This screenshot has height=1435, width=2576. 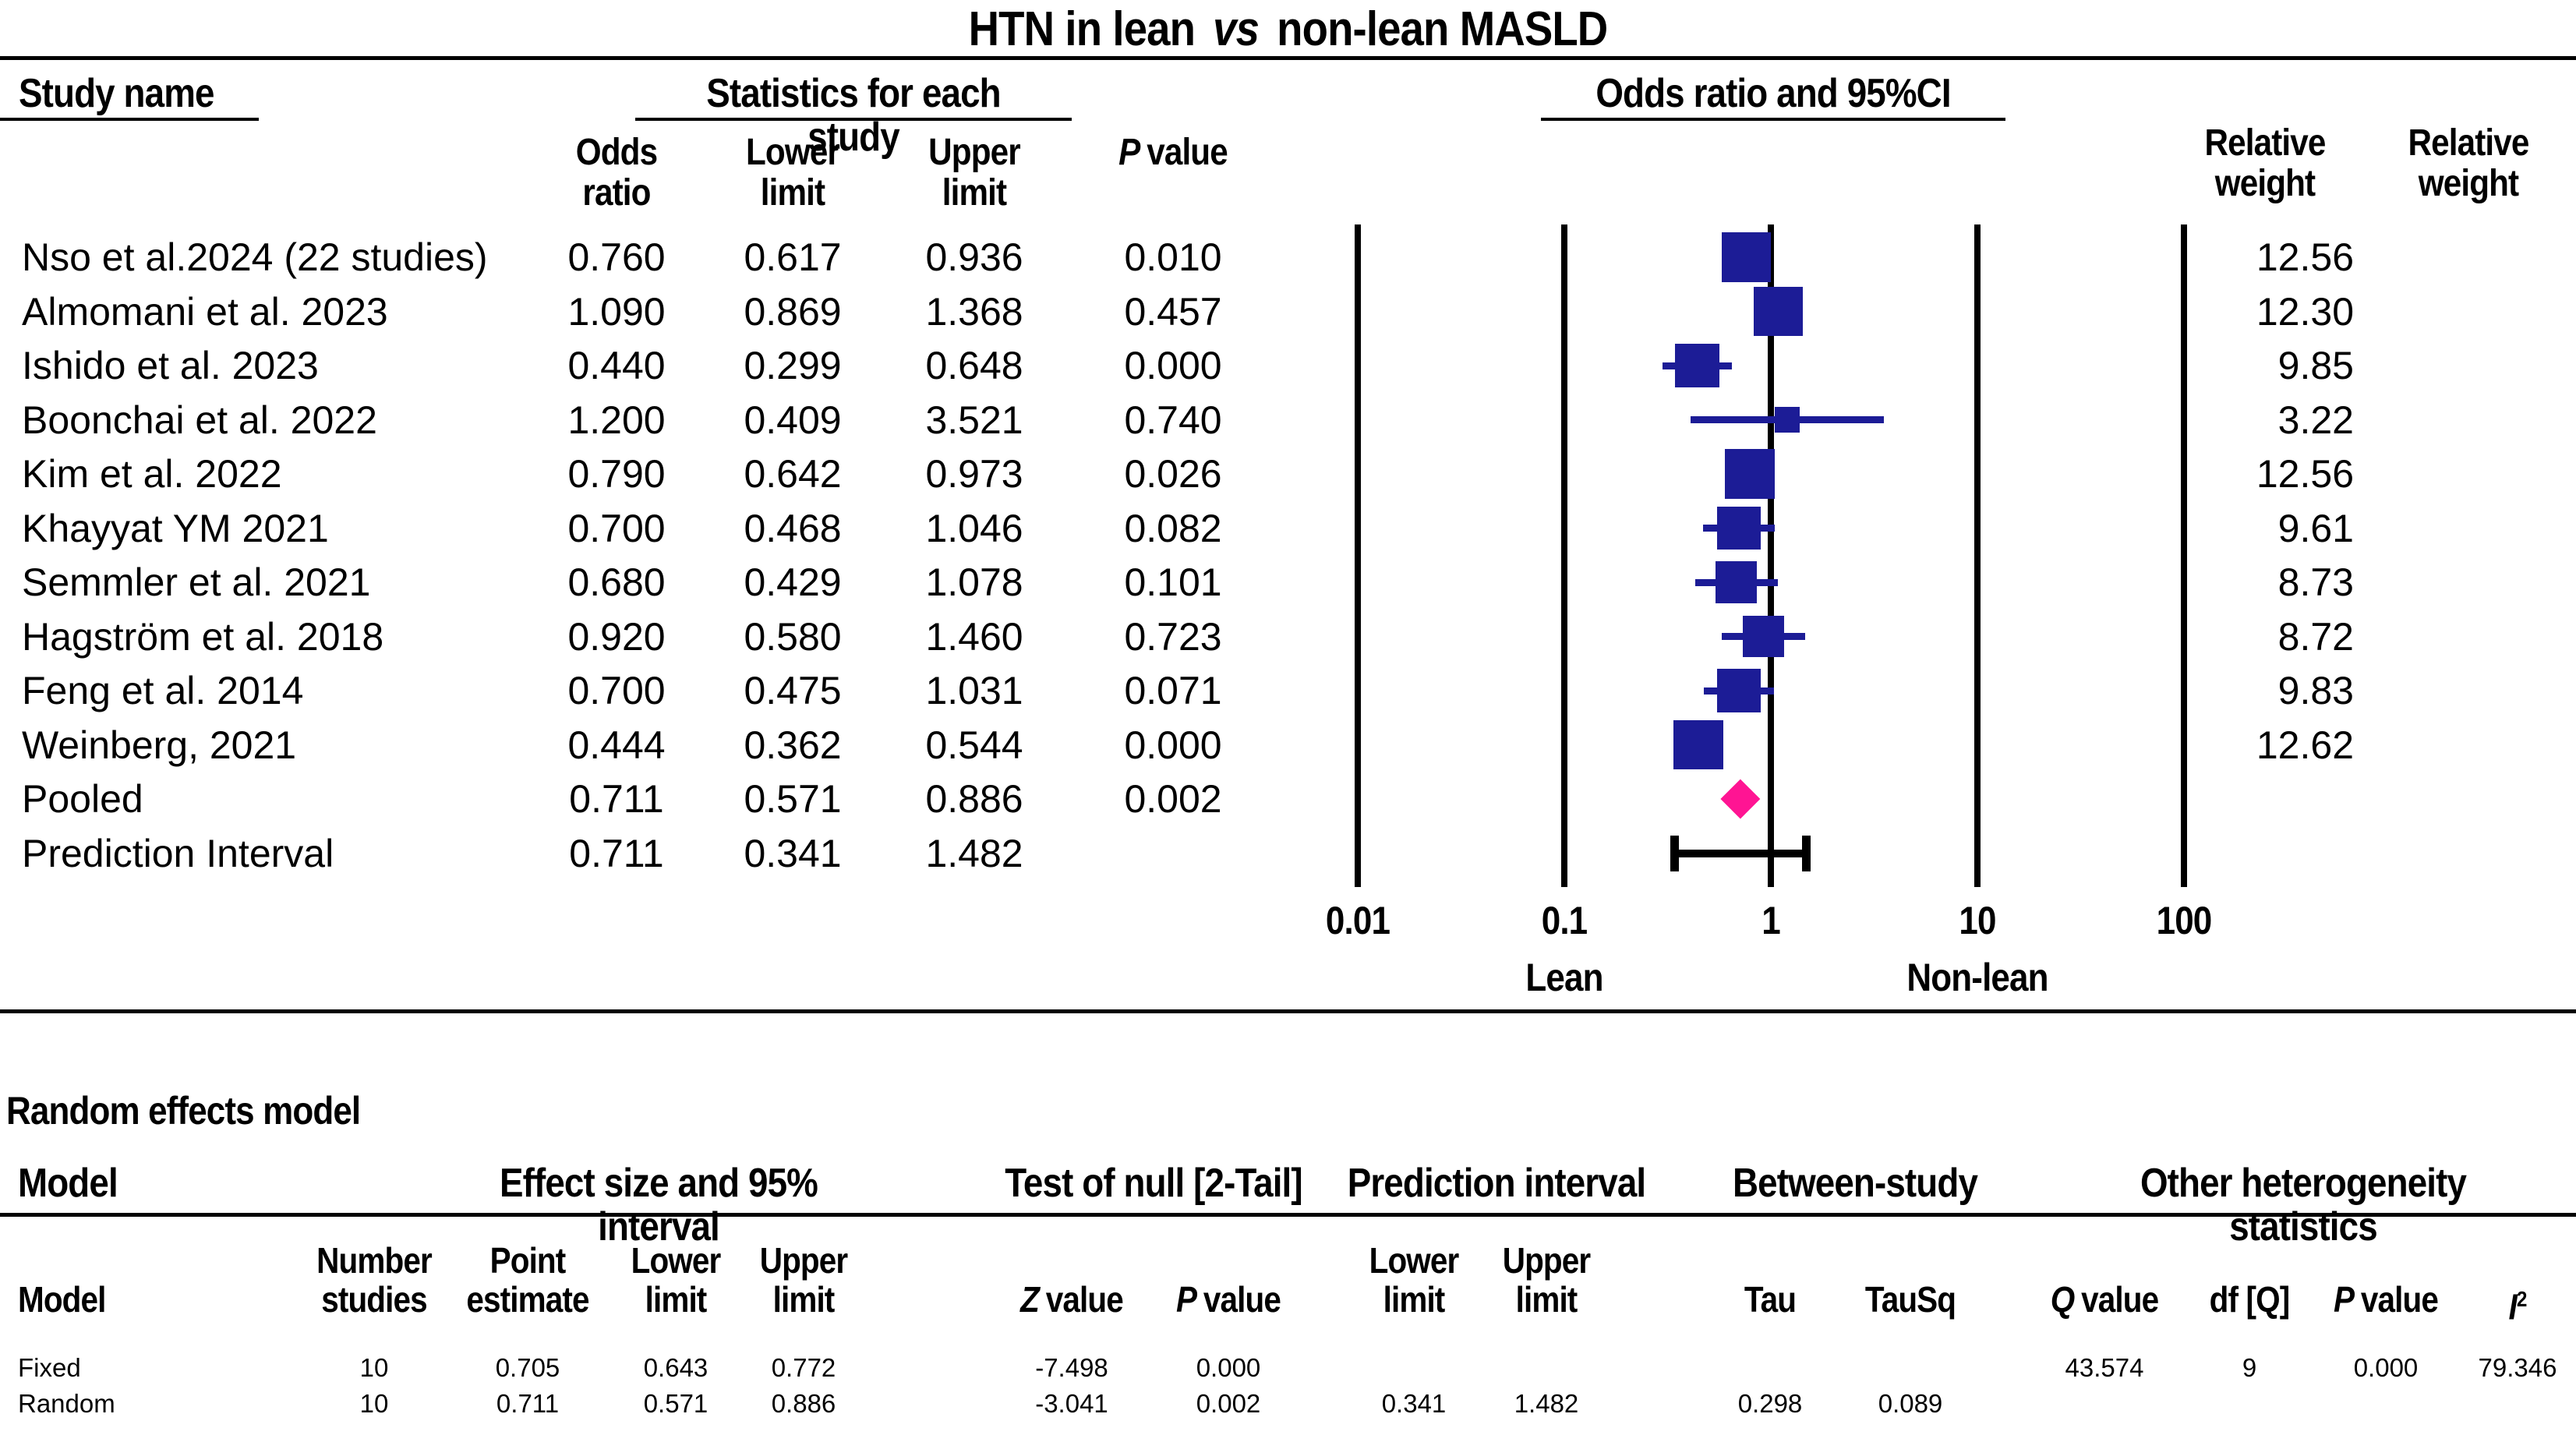 What do you see at coordinates (2305, 745) in the screenshot?
I see `relative-weight-value: 12.62` at bounding box center [2305, 745].